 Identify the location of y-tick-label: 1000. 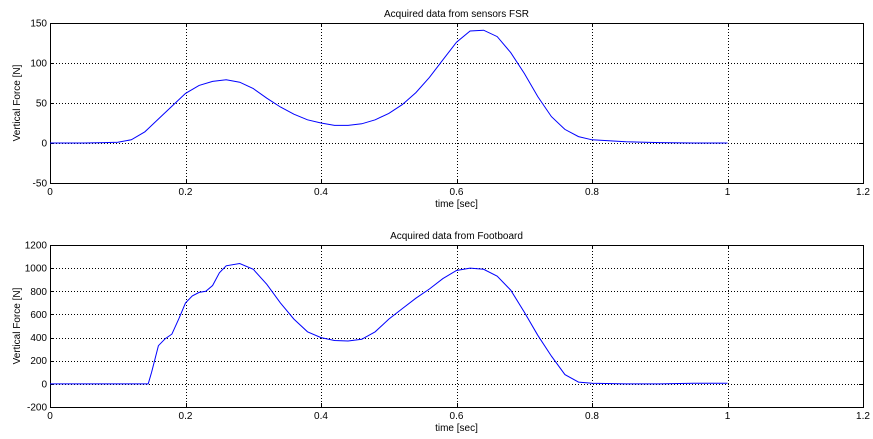
(36, 269).